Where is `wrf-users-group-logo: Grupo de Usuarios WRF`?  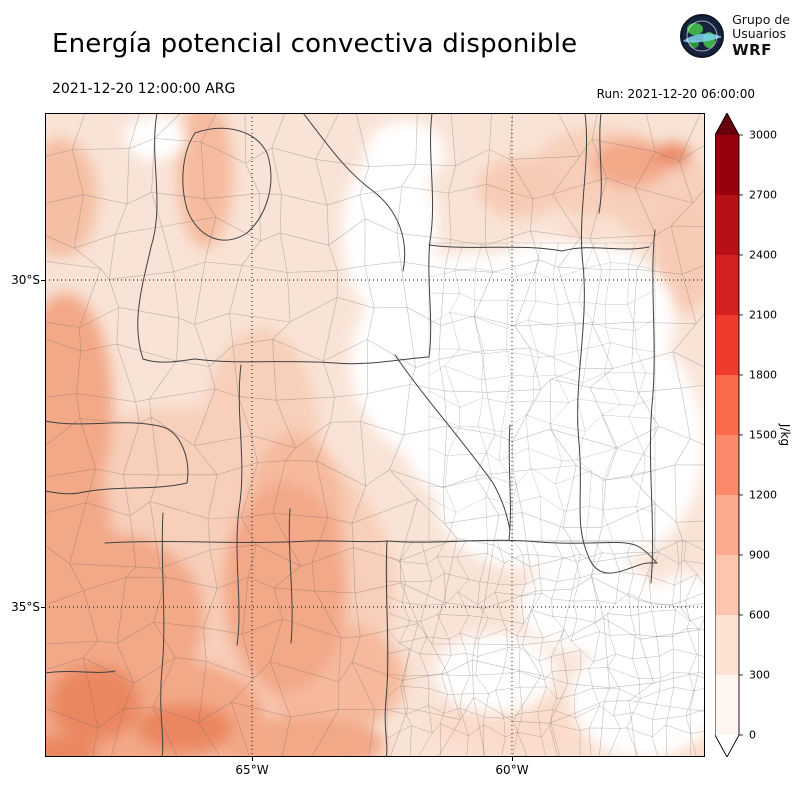 wrf-users-group-logo: Grupo de Usuarios WRF is located at coordinates (734, 35).